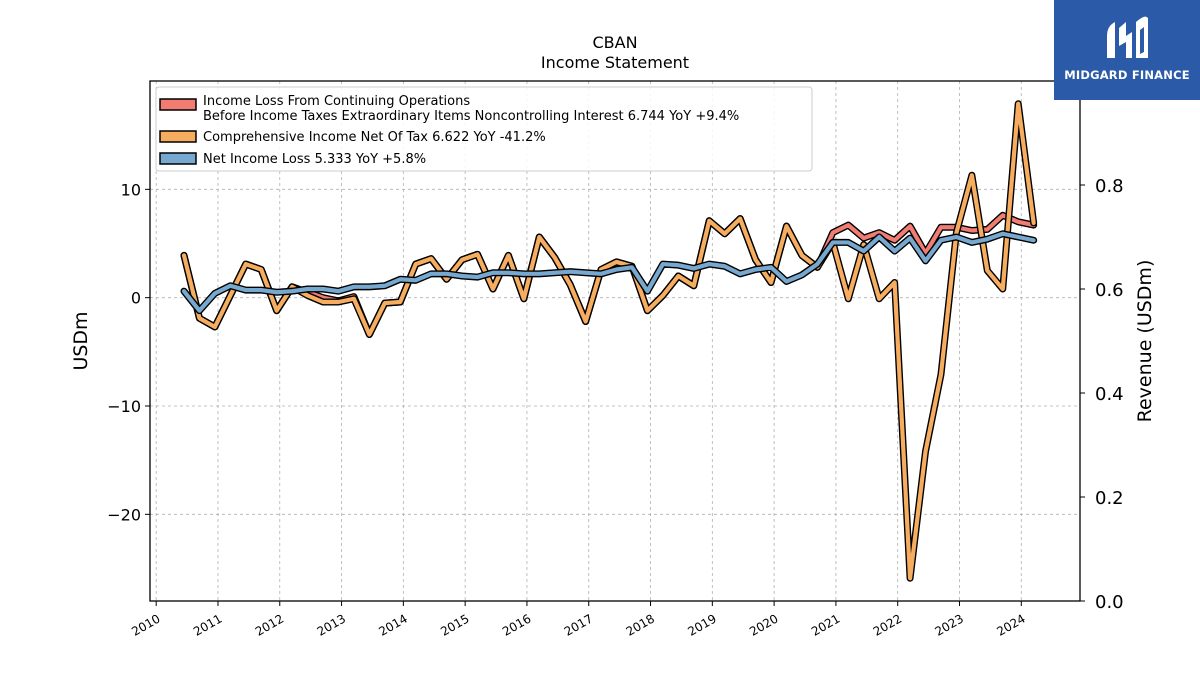 The width and height of the screenshot is (1200, 675). What do you see at coordinates (763, 624) in the screenshot?
I see `x-tick-label: 2020` at bounding box center [763, 624].